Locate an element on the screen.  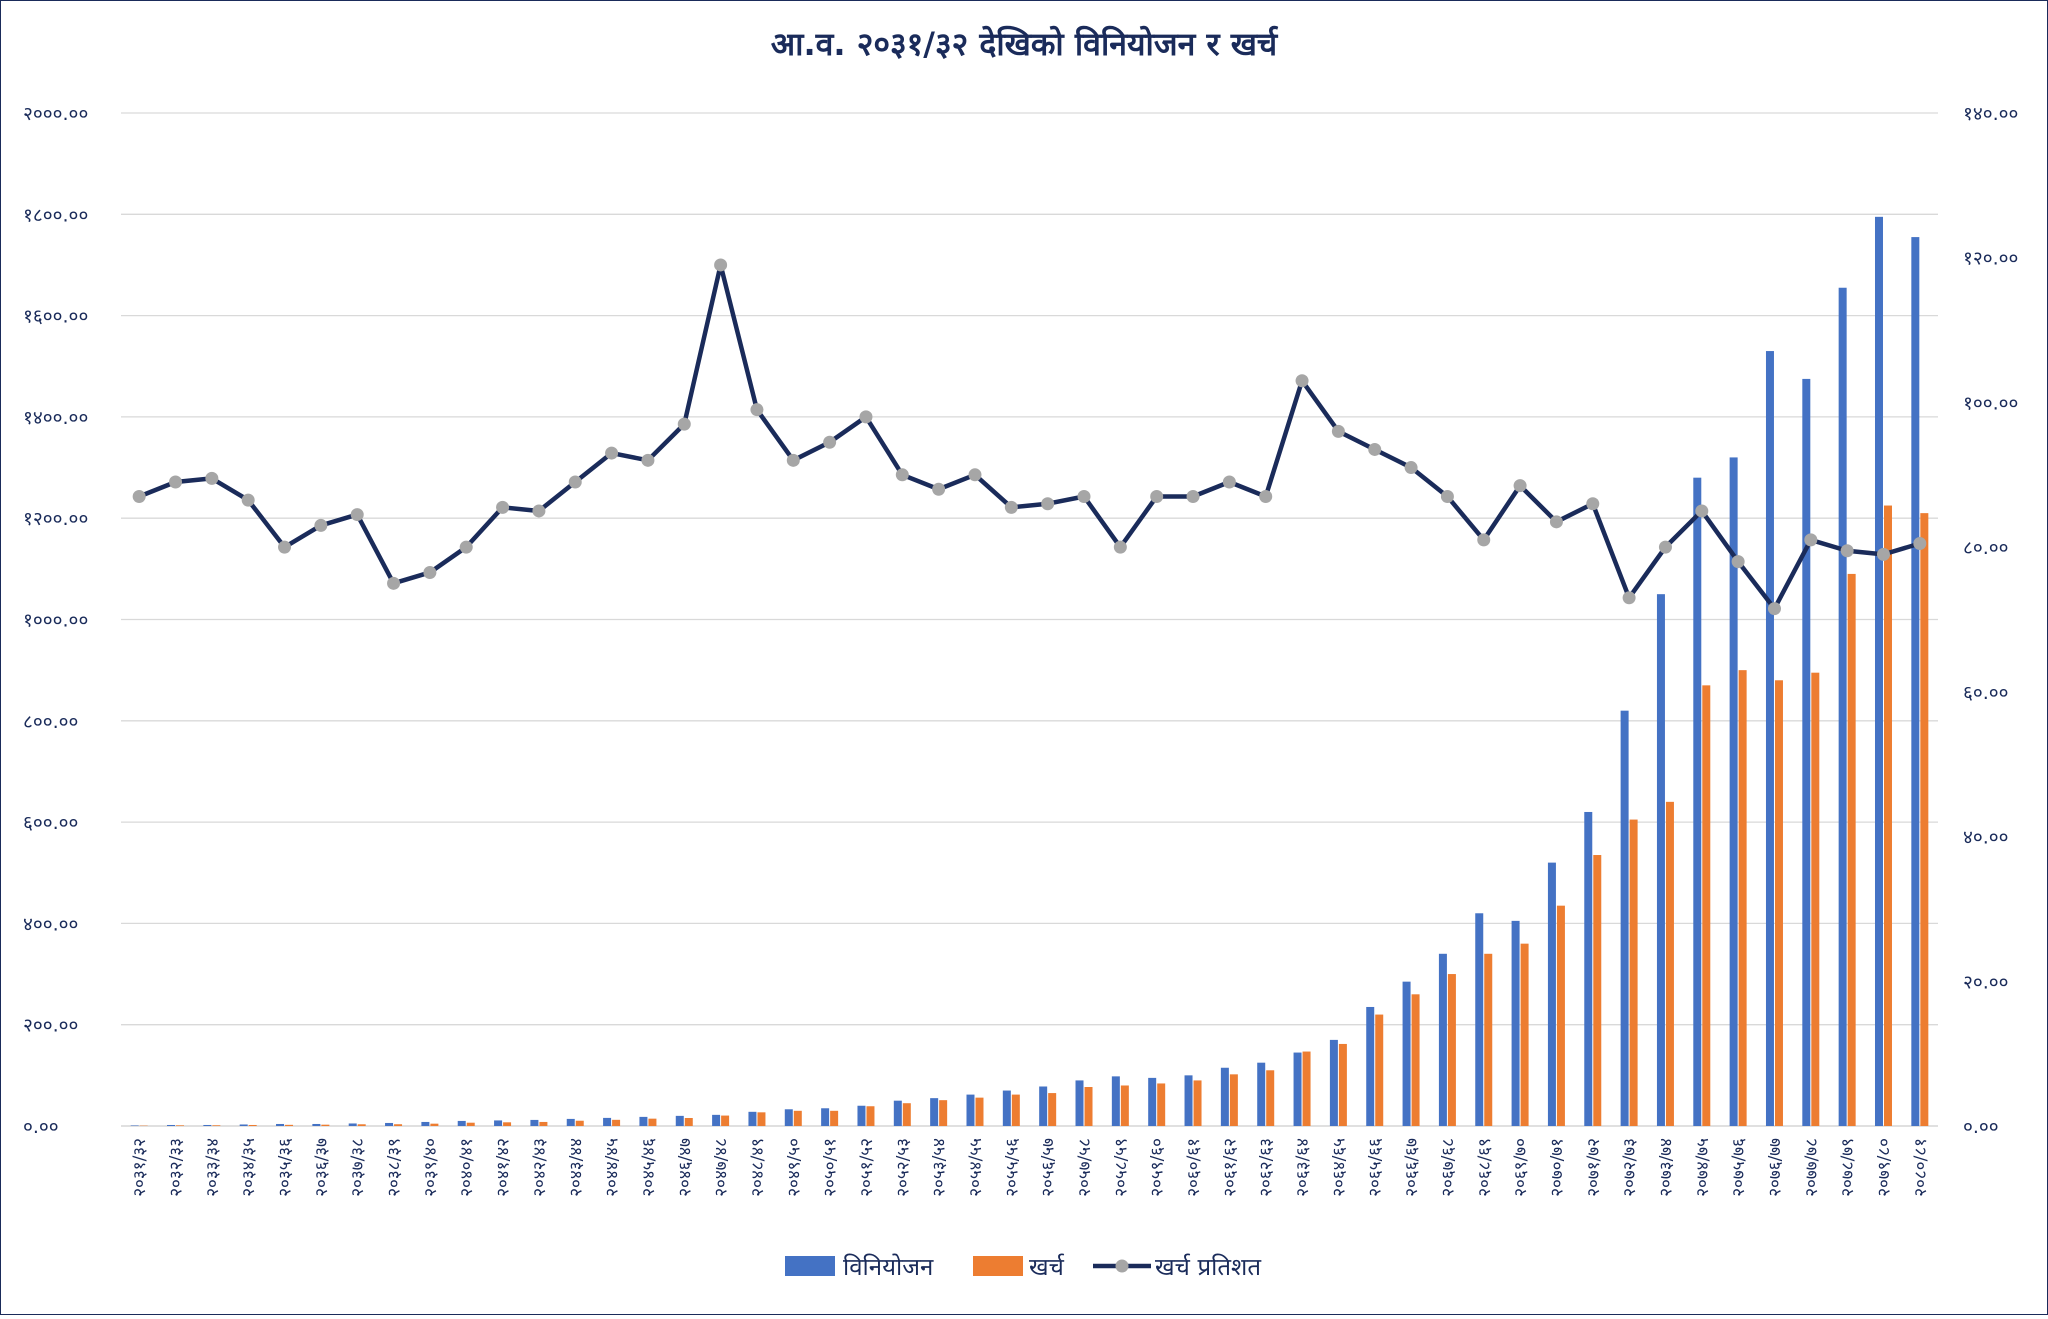
x-tick-label: २०६०/६१ is located at coordinates (1194, 1167).